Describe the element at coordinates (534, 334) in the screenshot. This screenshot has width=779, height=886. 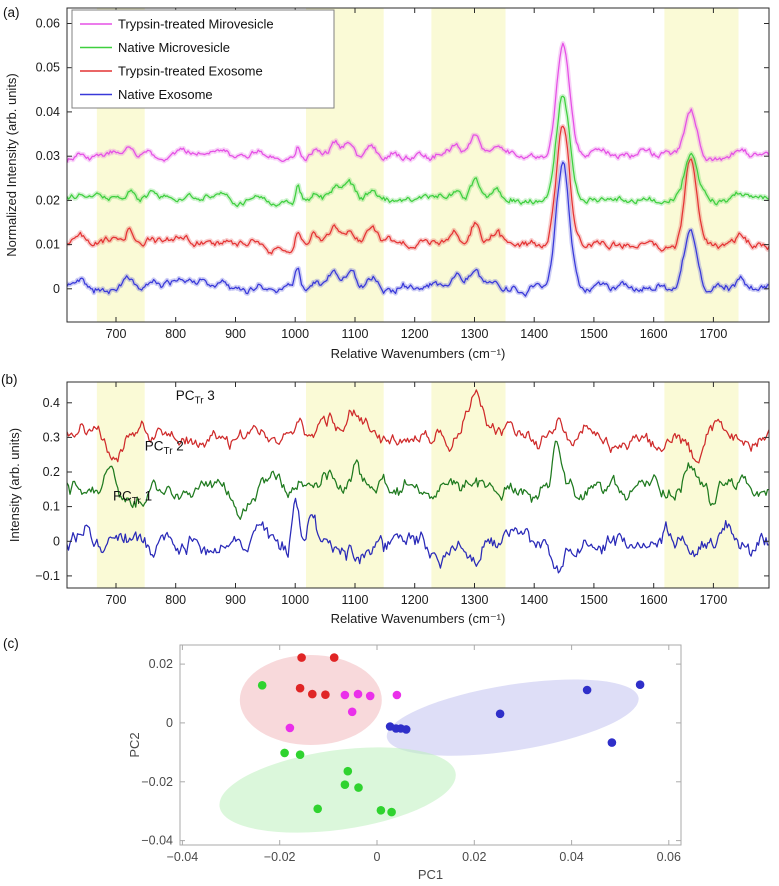
I see `x-tick-label: 1400` at that location.